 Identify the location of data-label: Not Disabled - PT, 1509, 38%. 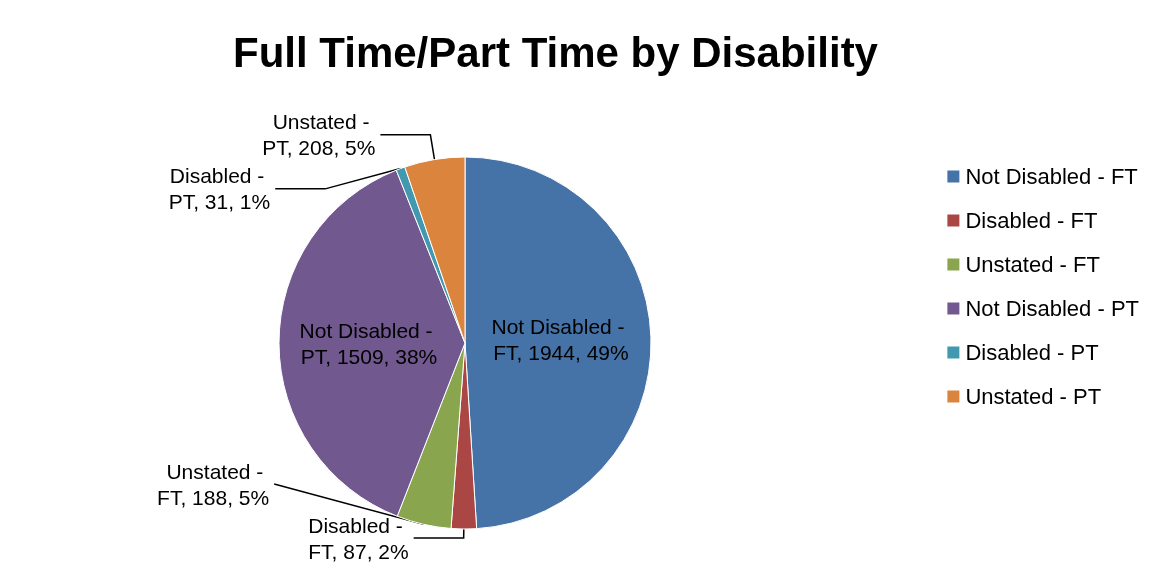
(369, 343).